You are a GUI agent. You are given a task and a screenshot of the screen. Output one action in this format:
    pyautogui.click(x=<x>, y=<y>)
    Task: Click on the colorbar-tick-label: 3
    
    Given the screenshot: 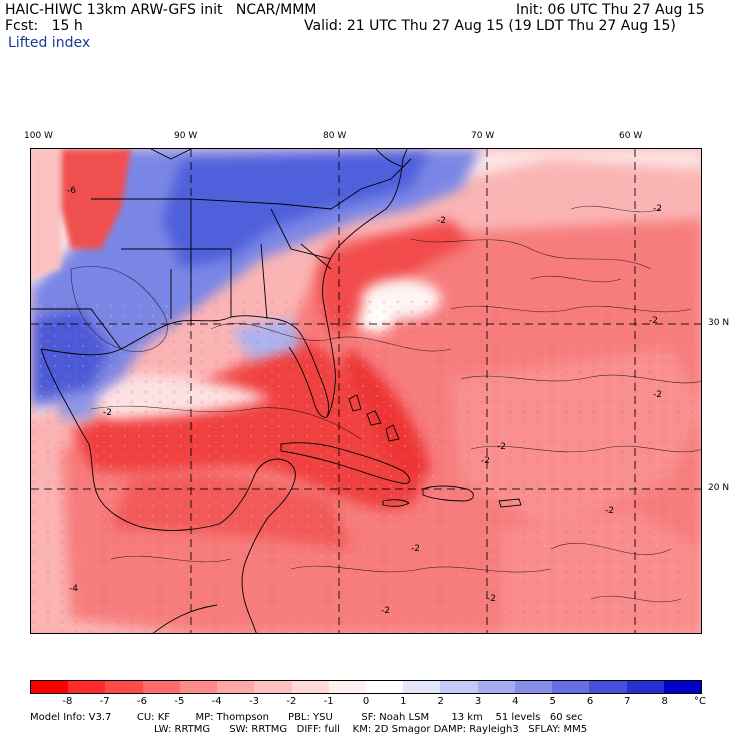 What is the action you would take?
    pyautogui.click(x=478, y=701)
    